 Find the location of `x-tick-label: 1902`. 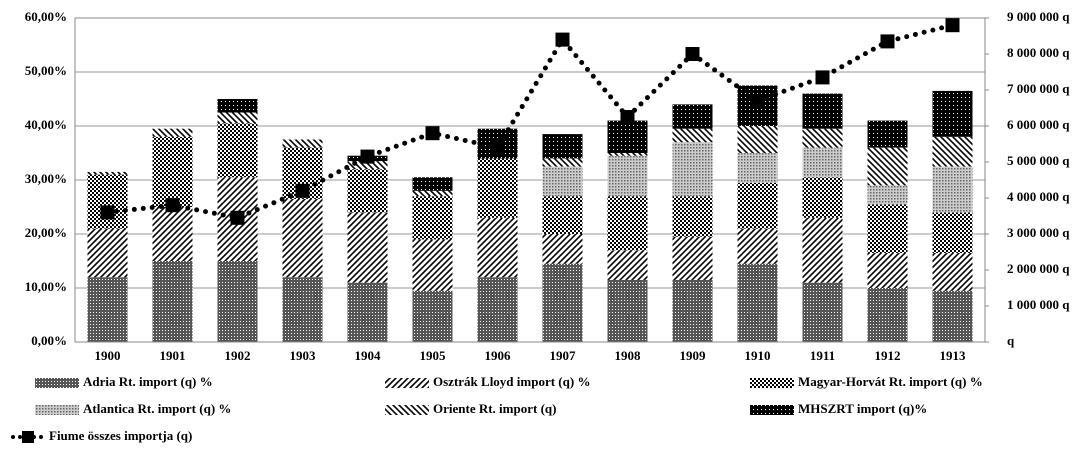

x-tick-label: 1902 is located at coordinates (238, 355).